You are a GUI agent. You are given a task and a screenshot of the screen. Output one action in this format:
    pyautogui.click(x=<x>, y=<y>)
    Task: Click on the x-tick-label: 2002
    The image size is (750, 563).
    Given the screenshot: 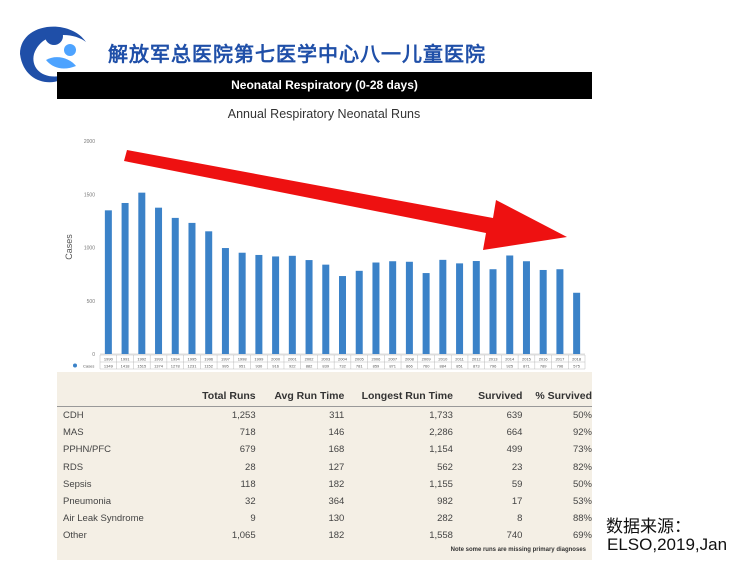 What is the action you would take?
    pyautogui.click(x=310, y=359)
    